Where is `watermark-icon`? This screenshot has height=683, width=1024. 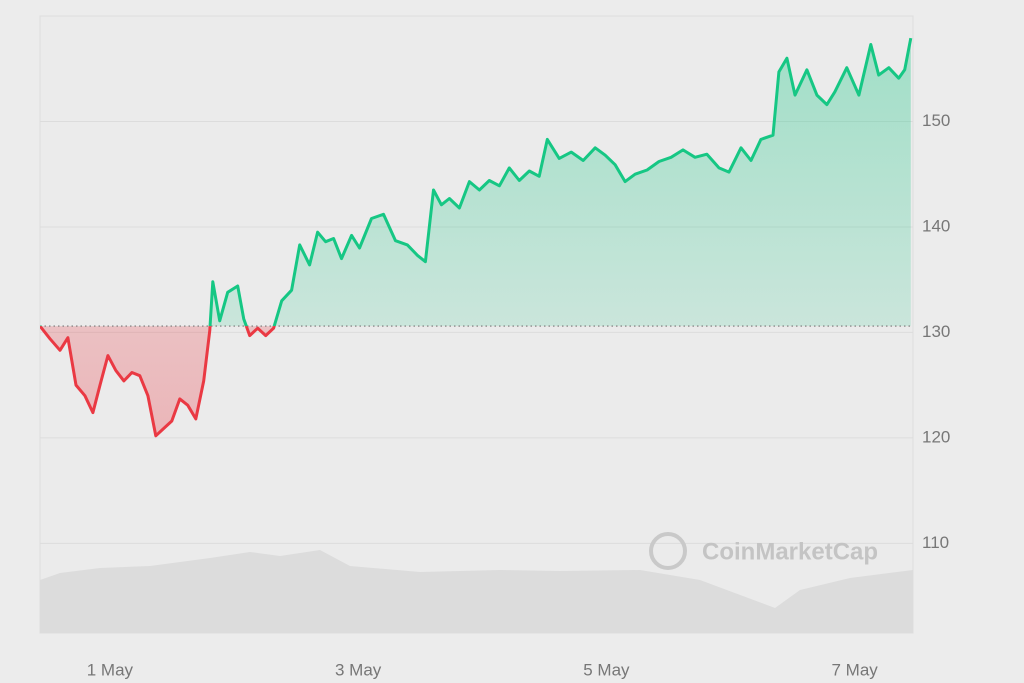 watermark-icon is located at coordinates (668, 551).